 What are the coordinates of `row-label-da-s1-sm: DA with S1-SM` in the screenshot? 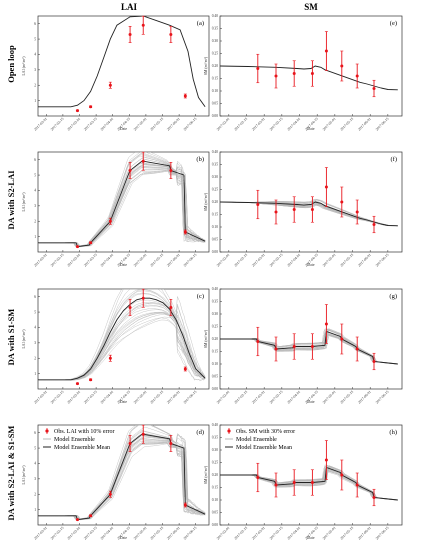 It's located at (11, 337).